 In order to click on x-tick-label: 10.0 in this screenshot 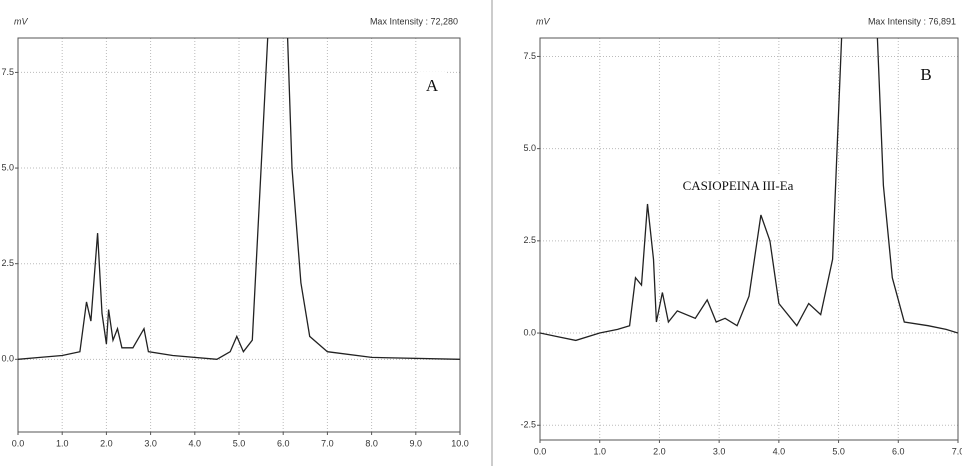, I will do `click(460, 443)`.